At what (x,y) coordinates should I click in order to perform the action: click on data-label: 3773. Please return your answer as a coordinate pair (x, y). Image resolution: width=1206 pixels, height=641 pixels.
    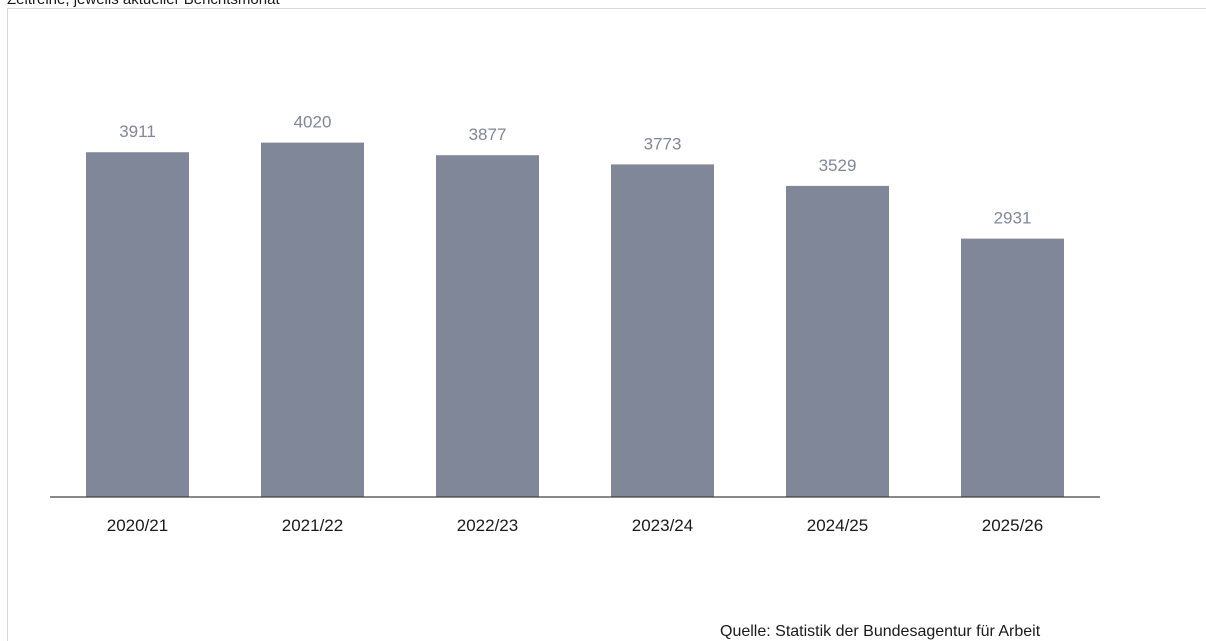
    Looking at the image, I should click on (663, 143).